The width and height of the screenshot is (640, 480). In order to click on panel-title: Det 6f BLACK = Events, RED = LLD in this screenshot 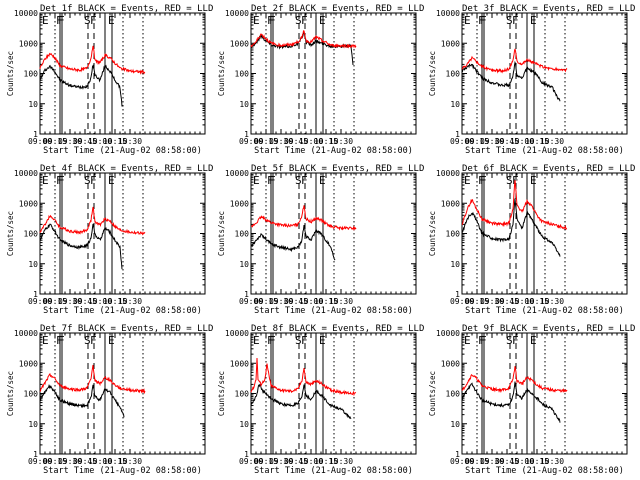, I will do `click(548, 169)`.